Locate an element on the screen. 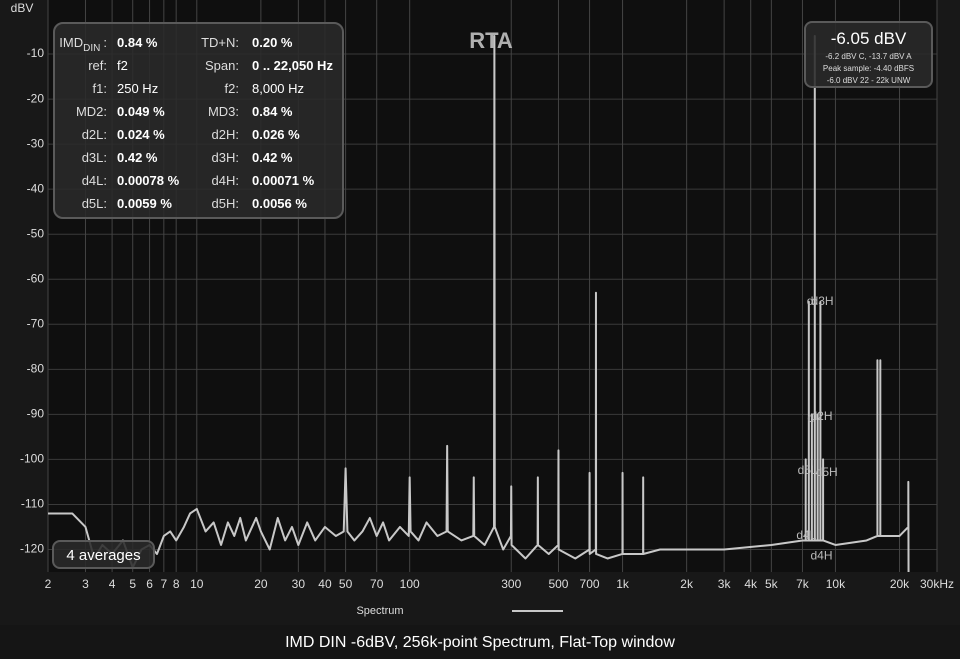 The height and width of the screenshot is (659, 960). x-tick-label: 7 is located at coordinates (163, 584).